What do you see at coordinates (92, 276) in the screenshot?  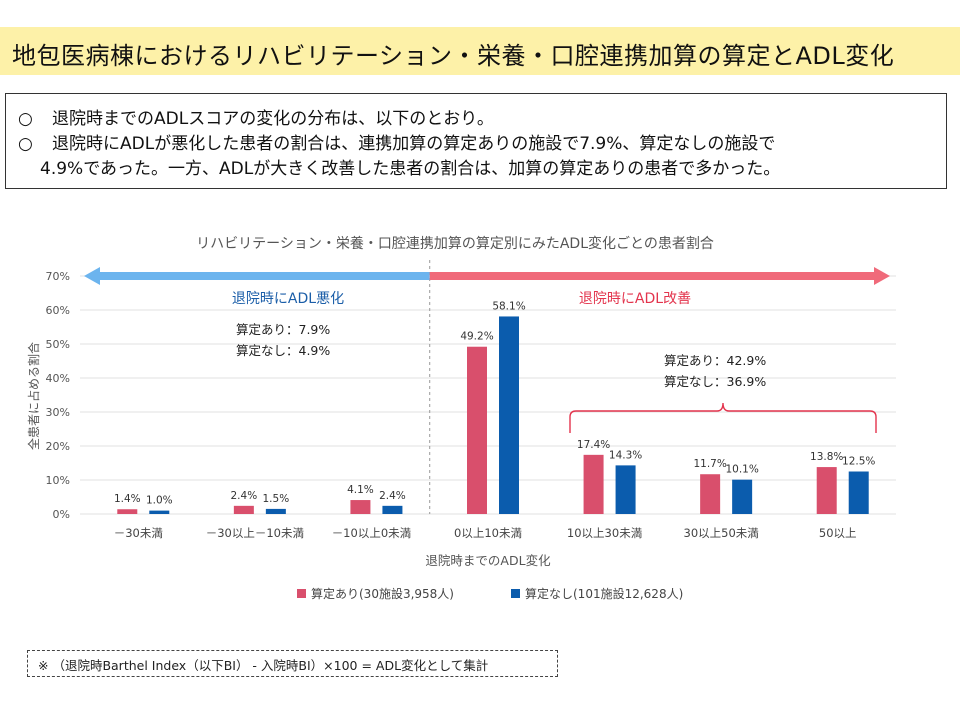 I see `worse-arrow-head` at bounding box center [92, 276].